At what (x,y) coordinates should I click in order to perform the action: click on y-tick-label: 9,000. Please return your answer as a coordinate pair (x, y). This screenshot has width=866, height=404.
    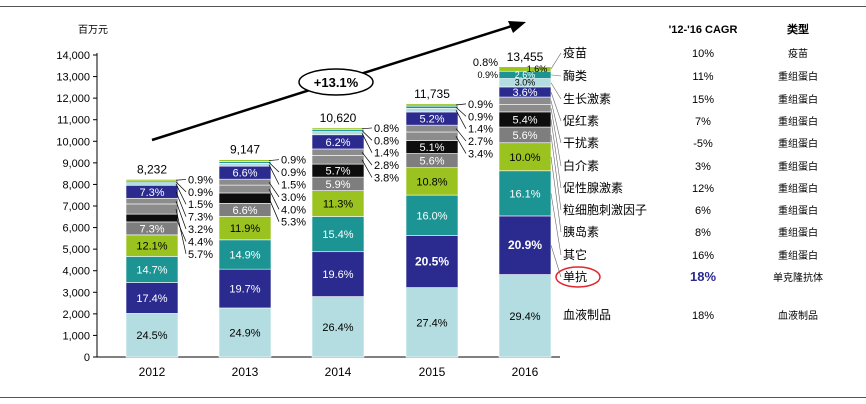
    Looking at the image, I should click on (76, 164).